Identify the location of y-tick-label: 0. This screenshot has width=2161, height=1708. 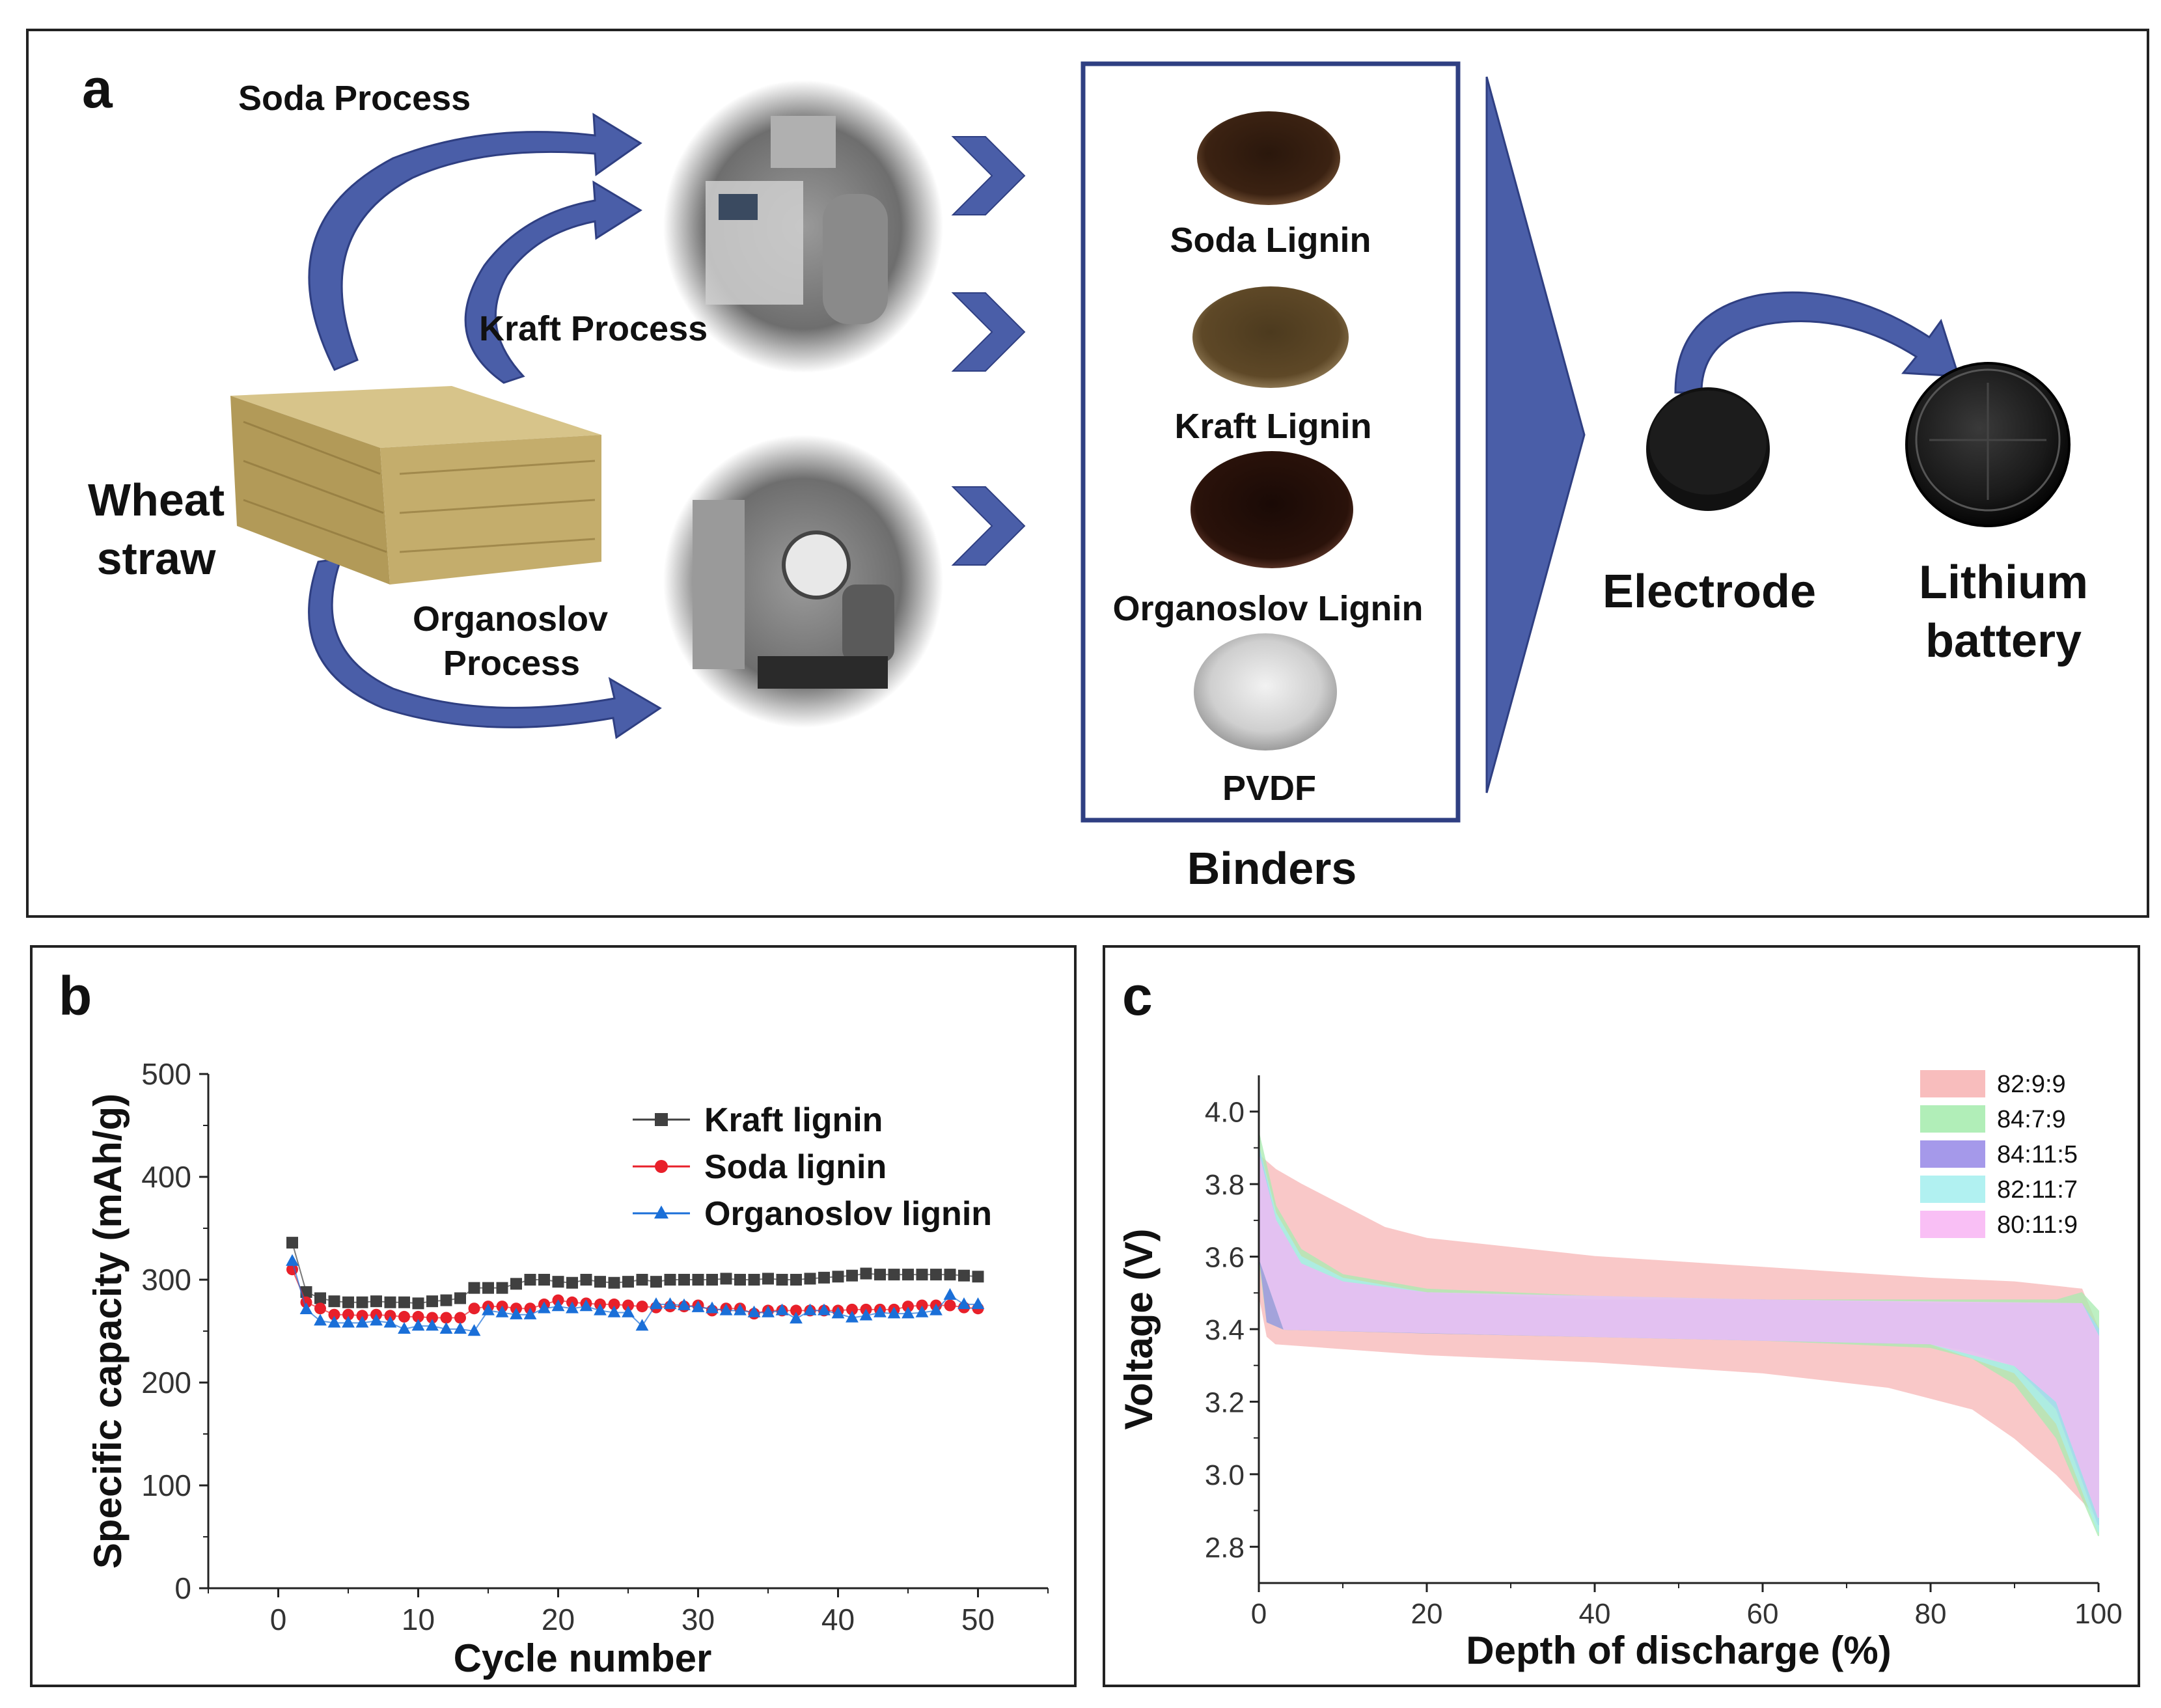
(182, 1588).